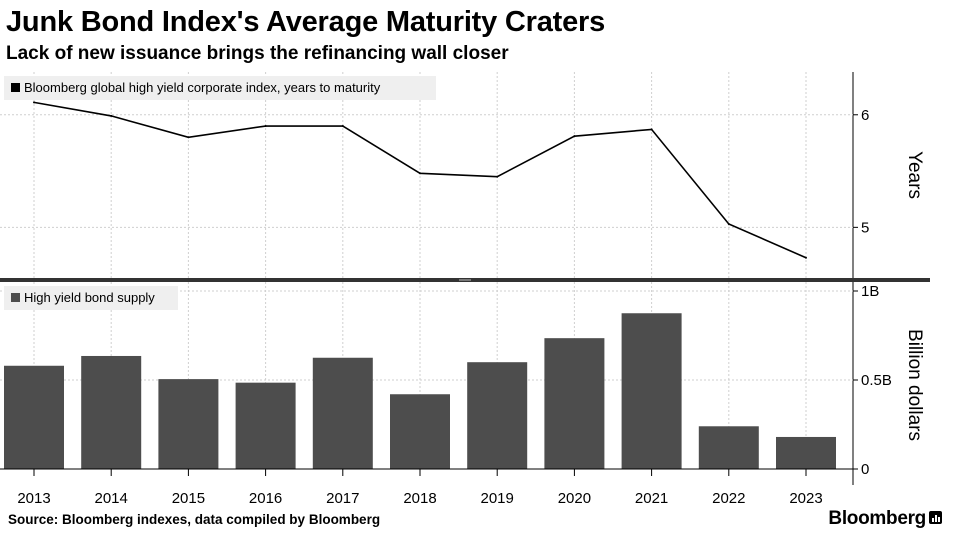 The width and height of the screenshot is (954, 558). What do you see at coordinates (15, 87) in the screenshot?
I see `top-legend-swatch` at bounding box center [15, 87].